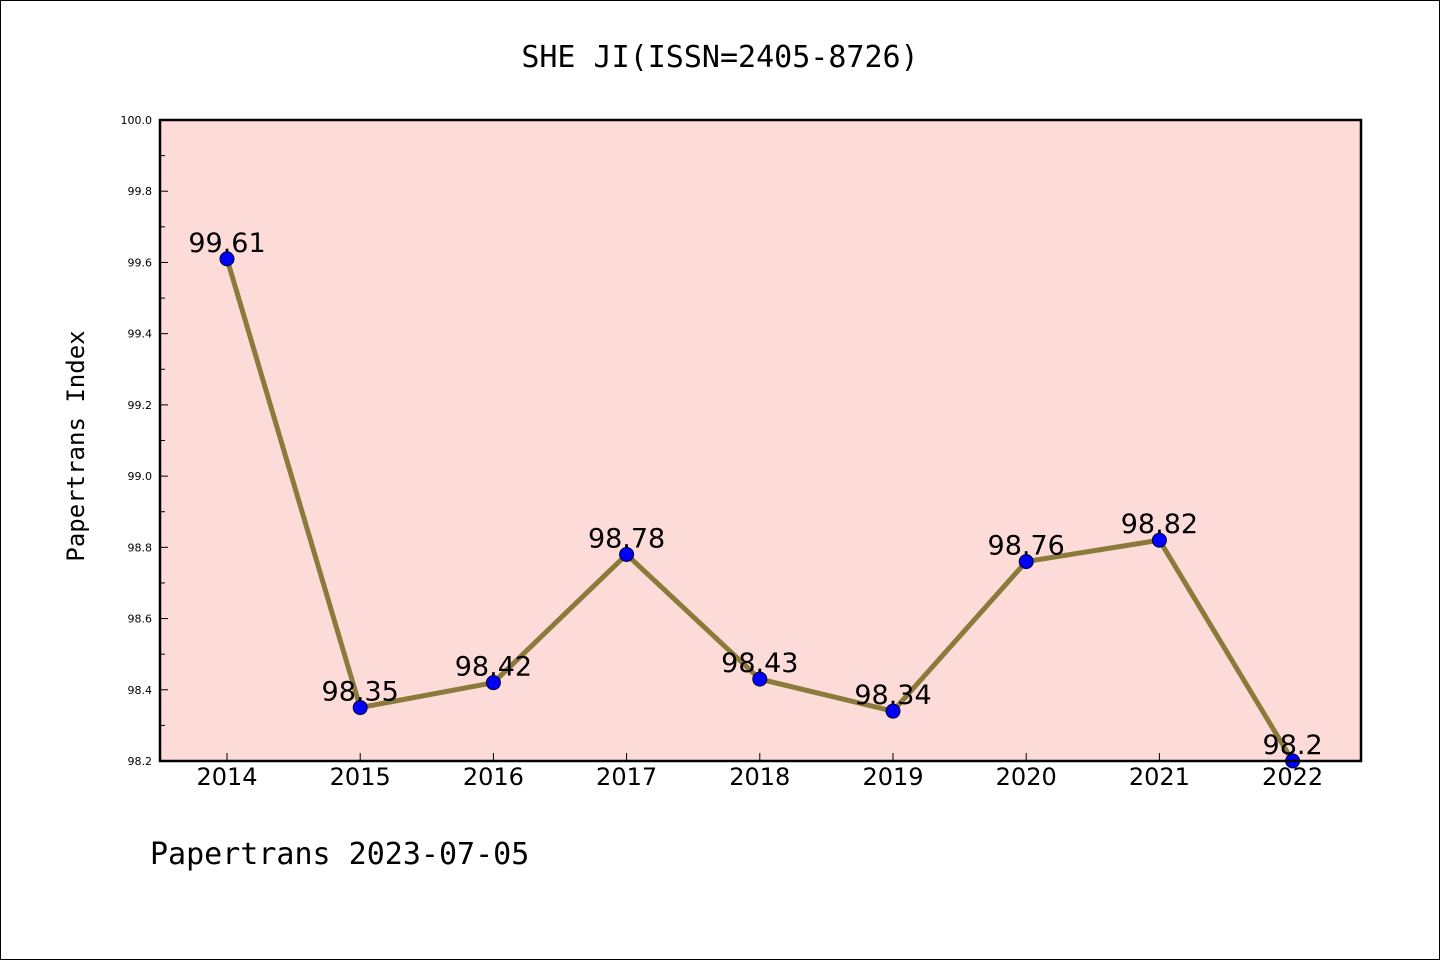 The image size is (1440, 960). Describe the element at coordinates (493, 777) in the screenshot. I see `x-tick-label: 2016` at that location.